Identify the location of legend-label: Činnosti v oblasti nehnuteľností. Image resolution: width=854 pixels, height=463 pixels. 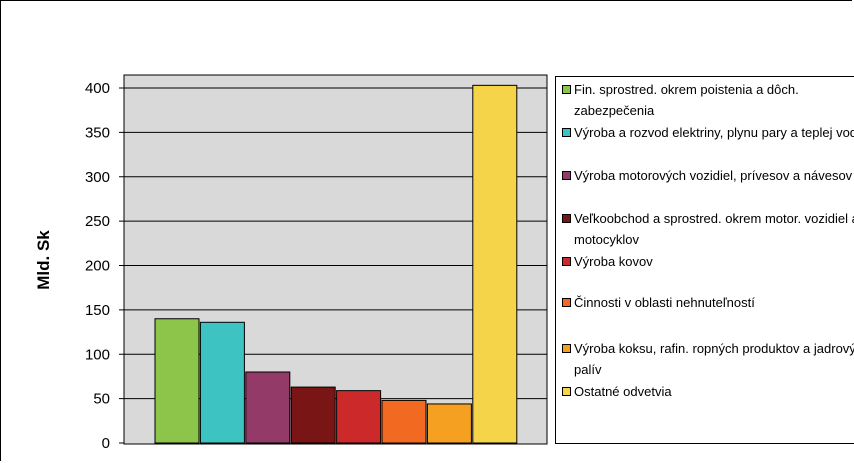
(664, 302).